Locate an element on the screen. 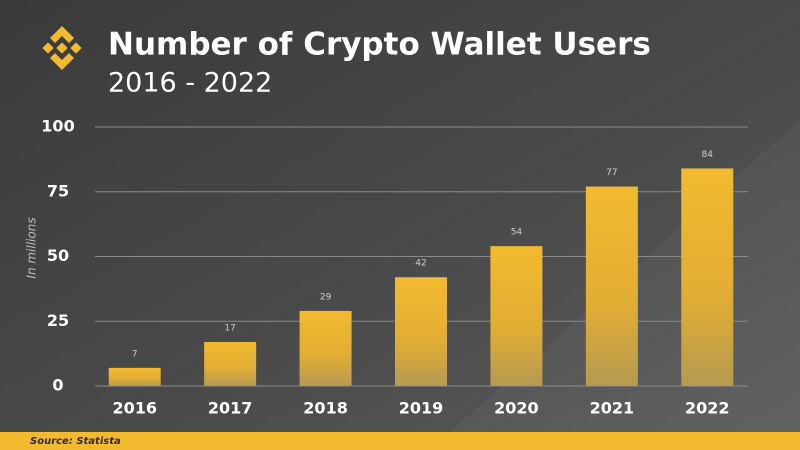 The height and width of the screenshot is (450, 800). chart-subtitle: 2016 - 2022 is located at coordinates (190, 83).